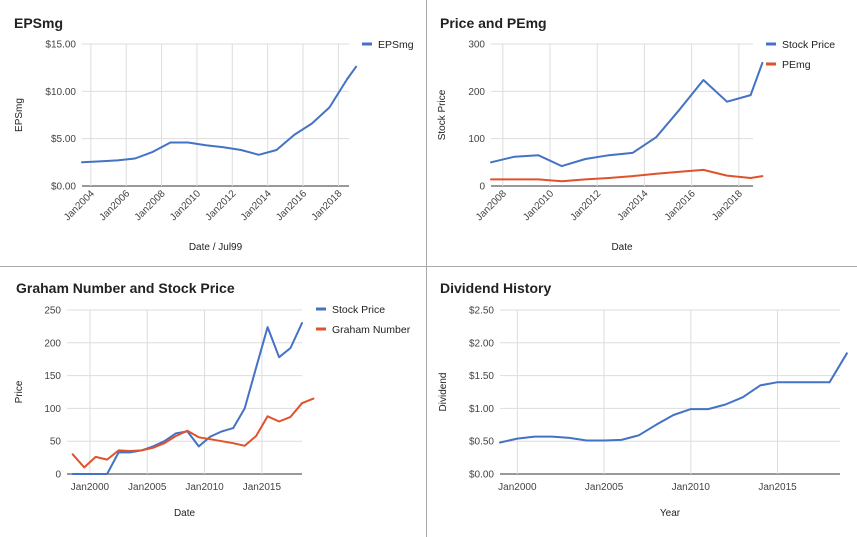 The height and width of the screenshot is (537, 857). What do you see at coordinates (215, 121) in the screenshot?
I see `series-line-epsmg` at bounding box center [215, 121].